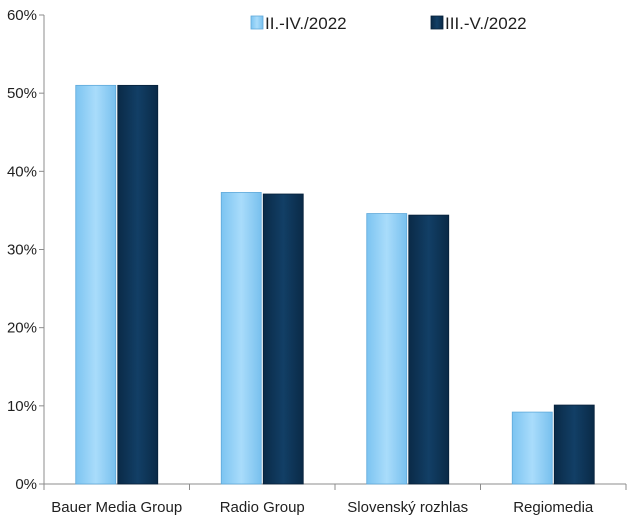 The image size is (631, 524). Describe the element at coordinates (116, 507) in the screenshot. I see `x-tick-label: Bauer Media Group` at that location.